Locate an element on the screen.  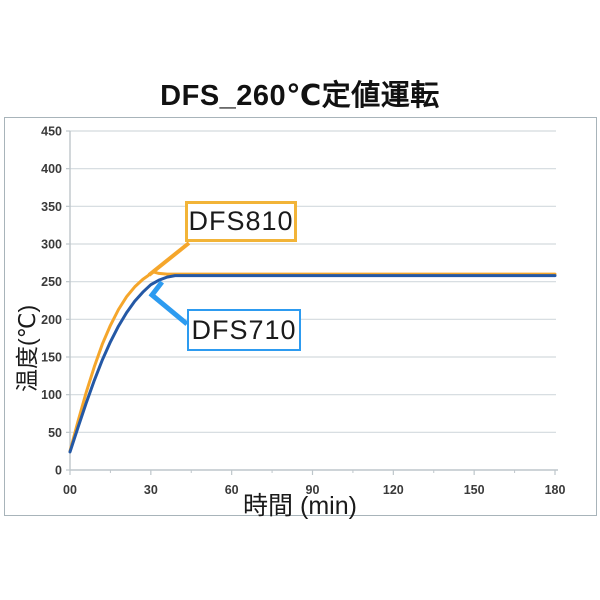
x-tick-label: 60 is located at coordinates (232, 490).